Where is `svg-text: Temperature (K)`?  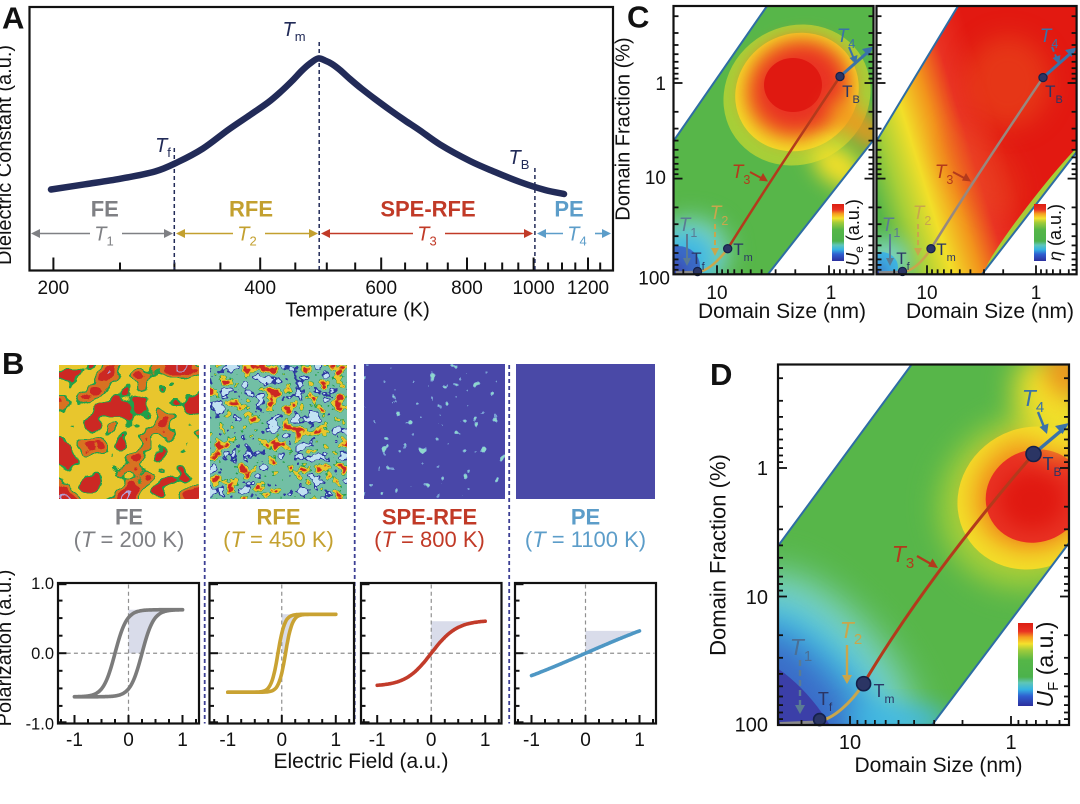
svg-text: Temperature (K) is located at coordinates (357, 311).